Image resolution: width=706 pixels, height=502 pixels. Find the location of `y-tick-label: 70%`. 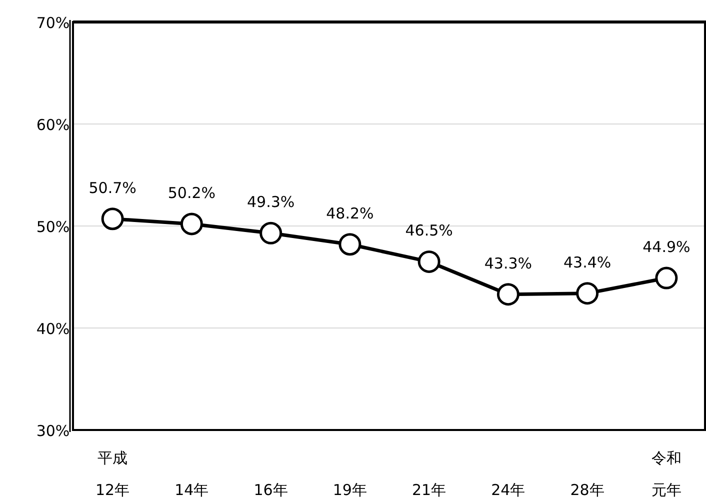

y-tick-label: 70% is located at coordinates (53, 23).